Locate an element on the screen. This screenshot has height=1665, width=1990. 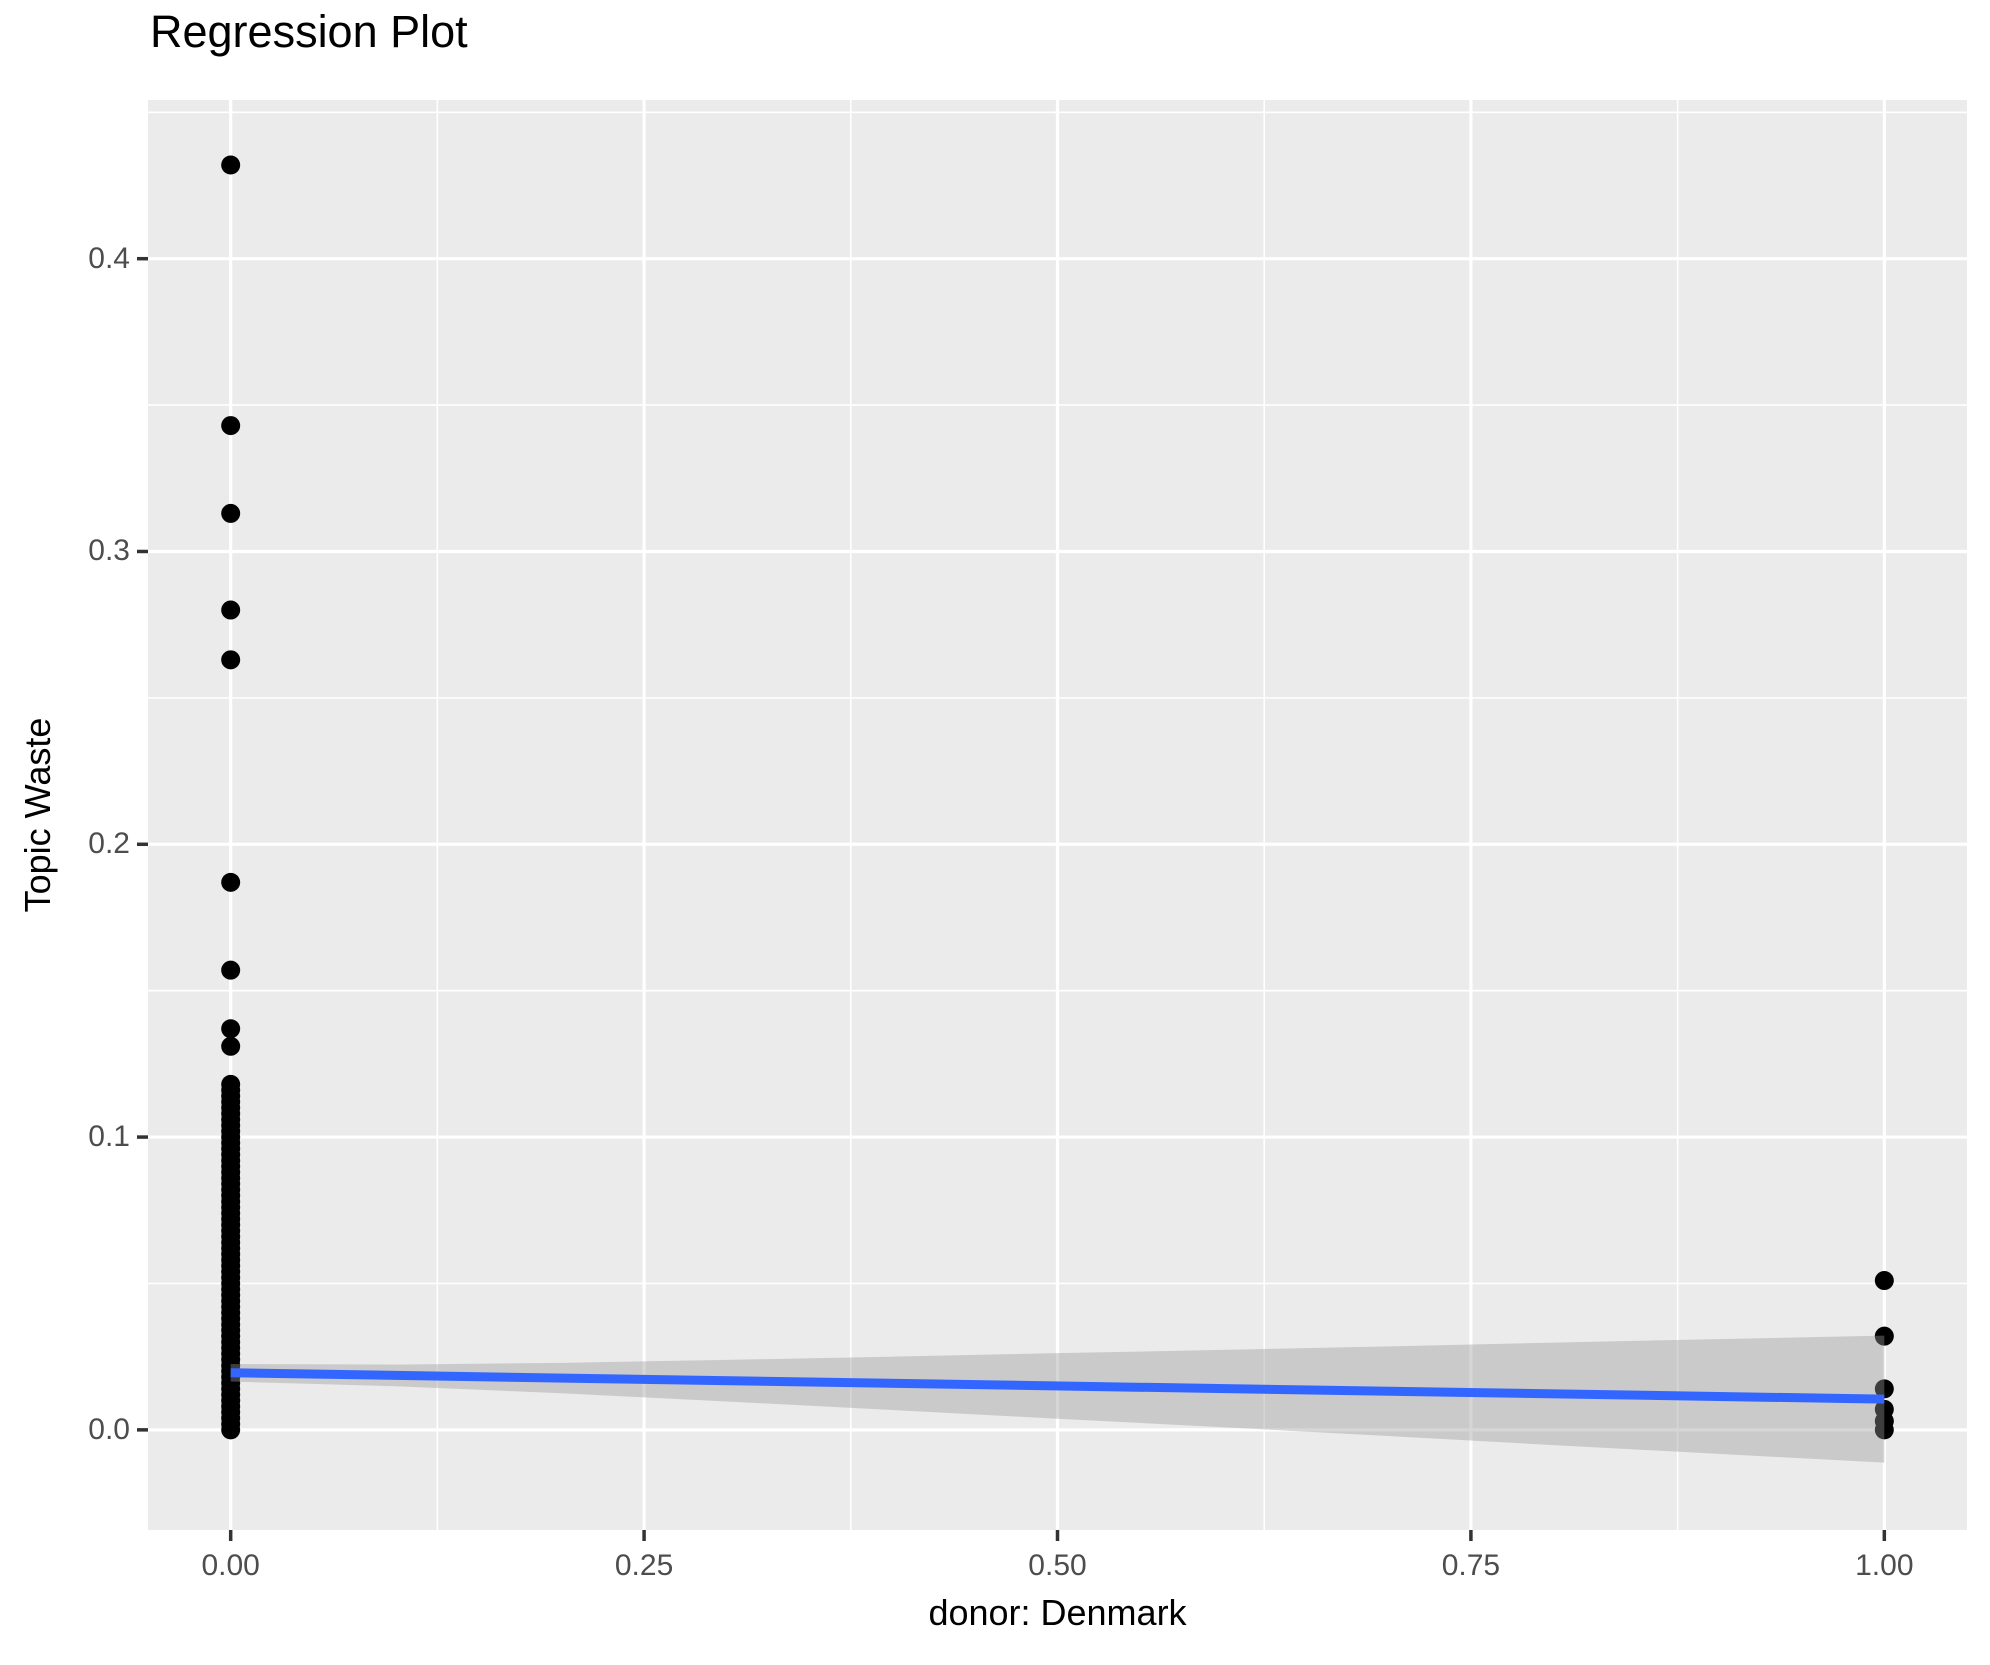
y-tick-label-0.3: 0.3 is located at coordinates (109, 551).